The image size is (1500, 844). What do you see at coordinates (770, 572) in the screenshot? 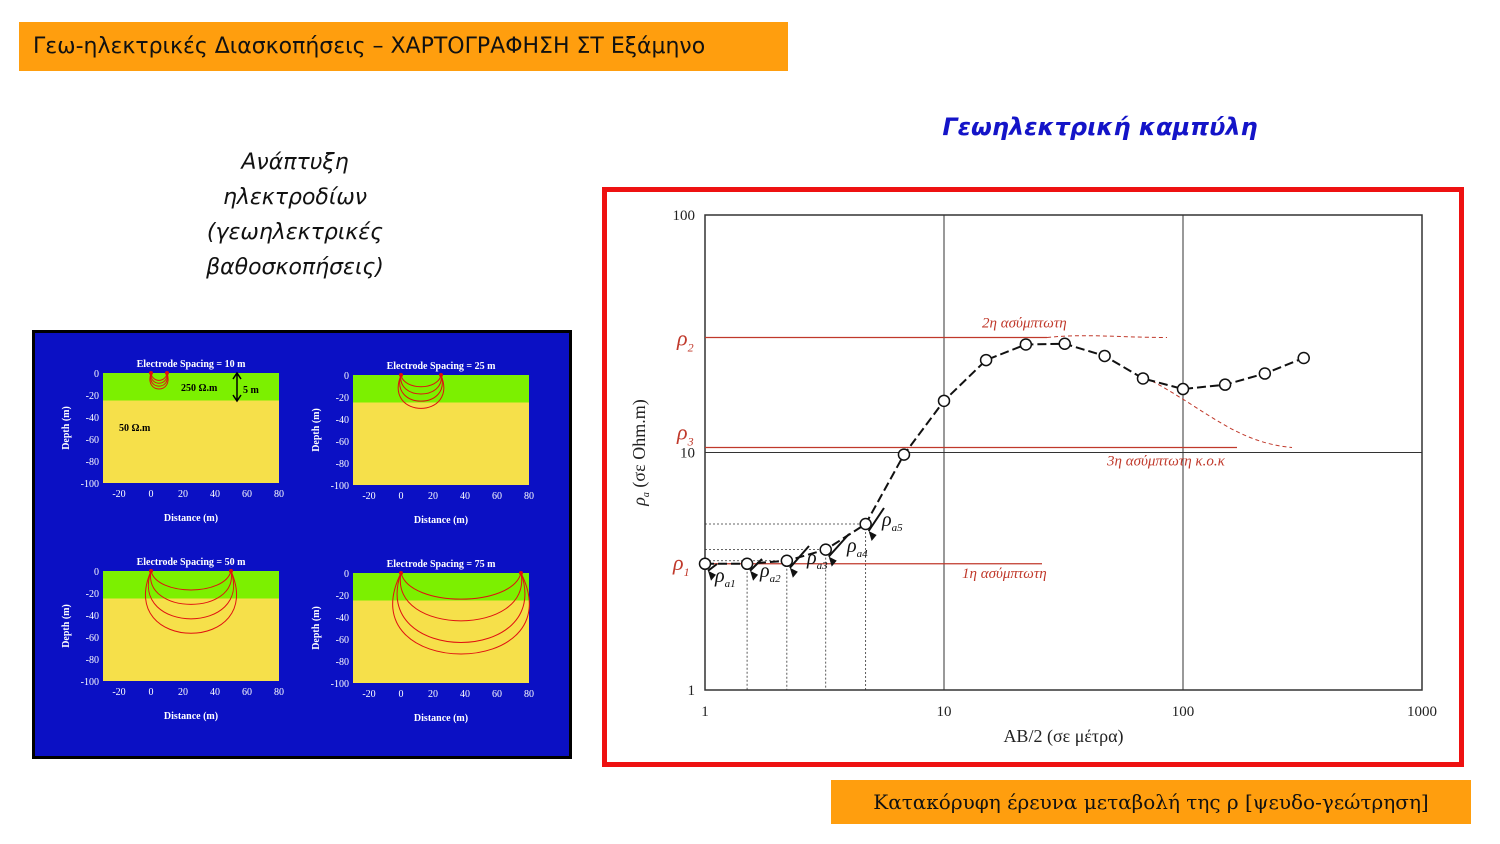
I see `point-label: ρa2` at bounding box center [770, 572].